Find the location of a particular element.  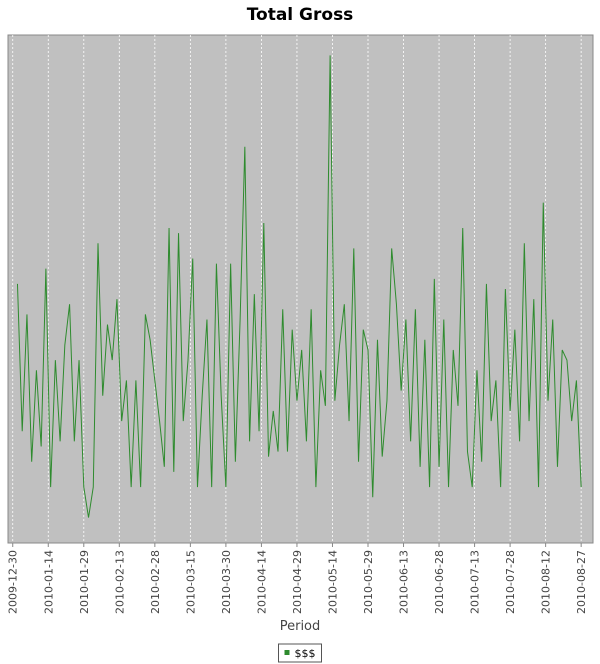

x-tick-label: 2010-02-13 is located at coordinates (119, 582).